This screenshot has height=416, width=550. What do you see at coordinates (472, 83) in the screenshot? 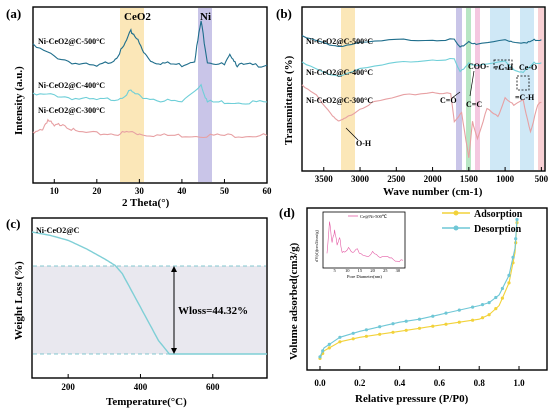
I see `annot-coo-leader` at bounding box center [472, 83].